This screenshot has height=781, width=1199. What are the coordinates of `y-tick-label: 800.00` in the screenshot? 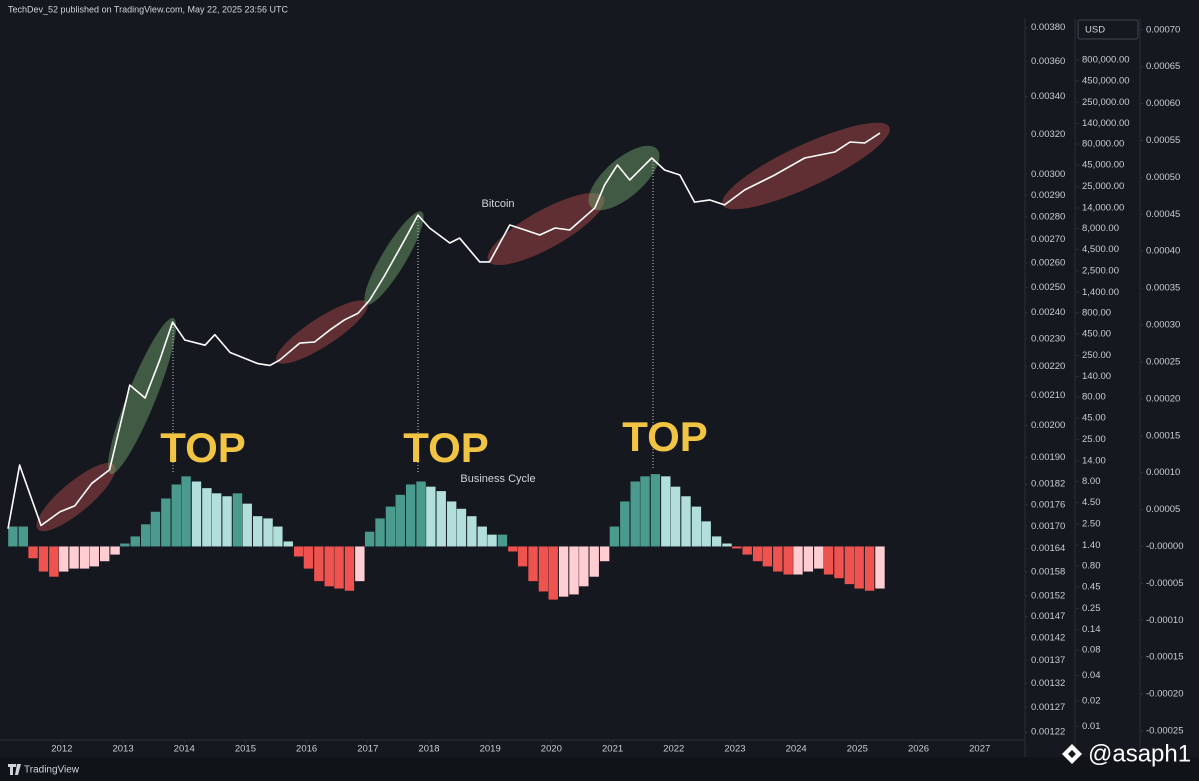 It's located at (1096, 312).